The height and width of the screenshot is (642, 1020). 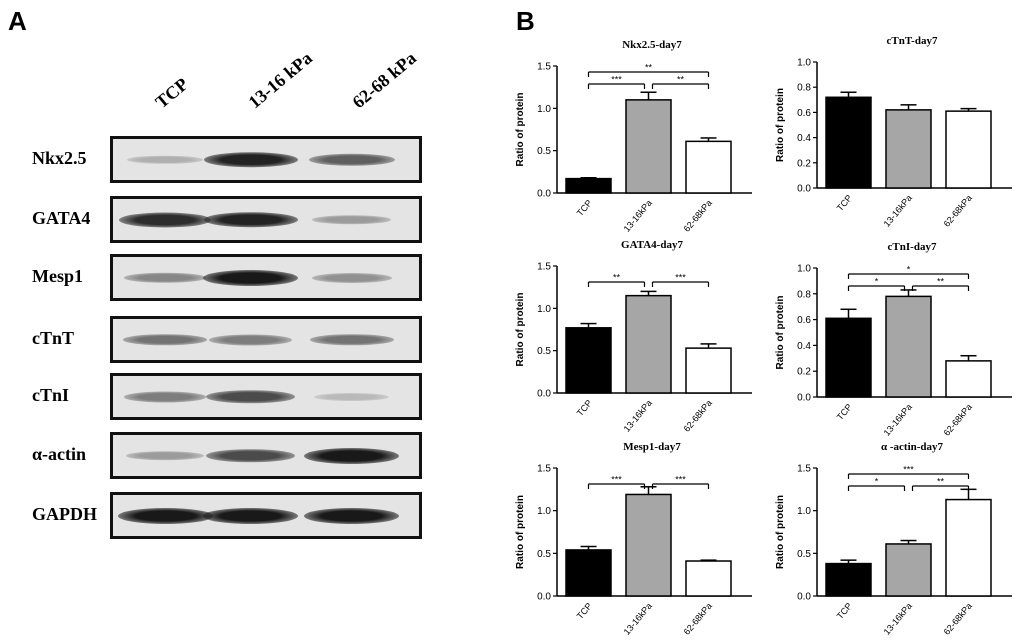 I want to click on blot-label: cTnI, so click(x=51, y=394).